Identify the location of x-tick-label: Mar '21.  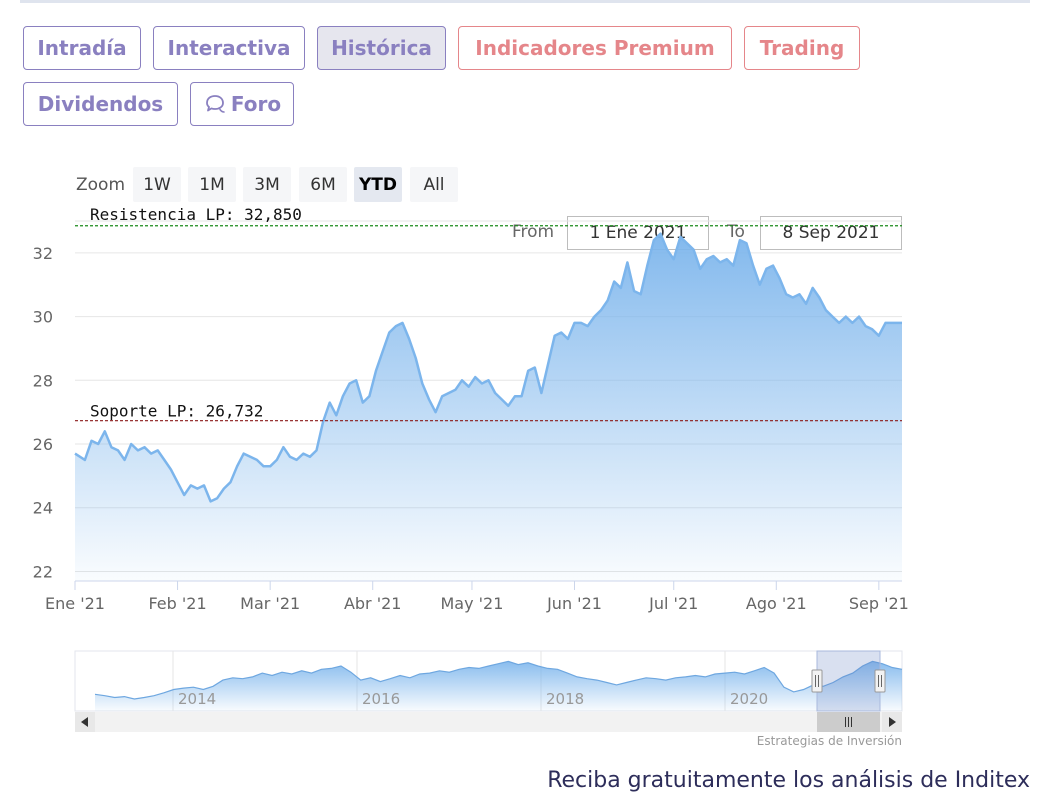
(270, 603).